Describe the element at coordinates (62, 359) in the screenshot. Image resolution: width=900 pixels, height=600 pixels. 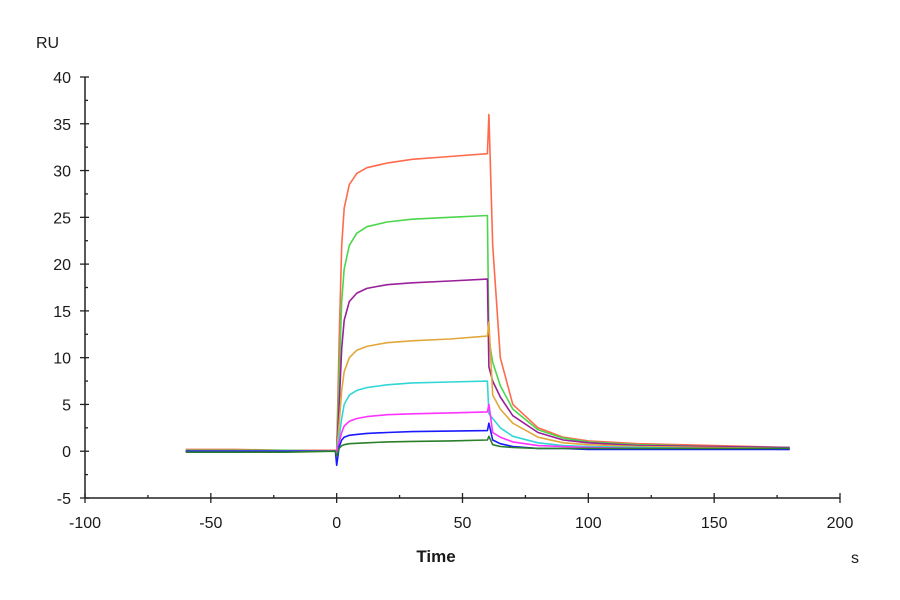
I see `y-tick-label: 10` at that location.